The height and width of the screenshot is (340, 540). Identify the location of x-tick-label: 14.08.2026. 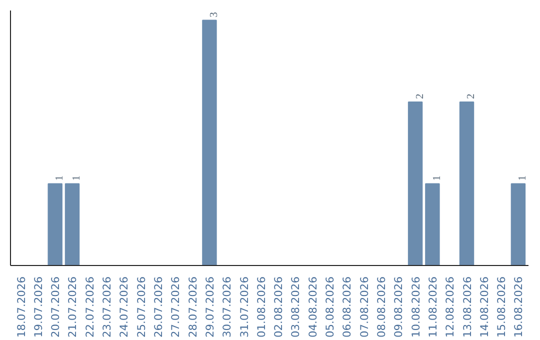
(484, 307).